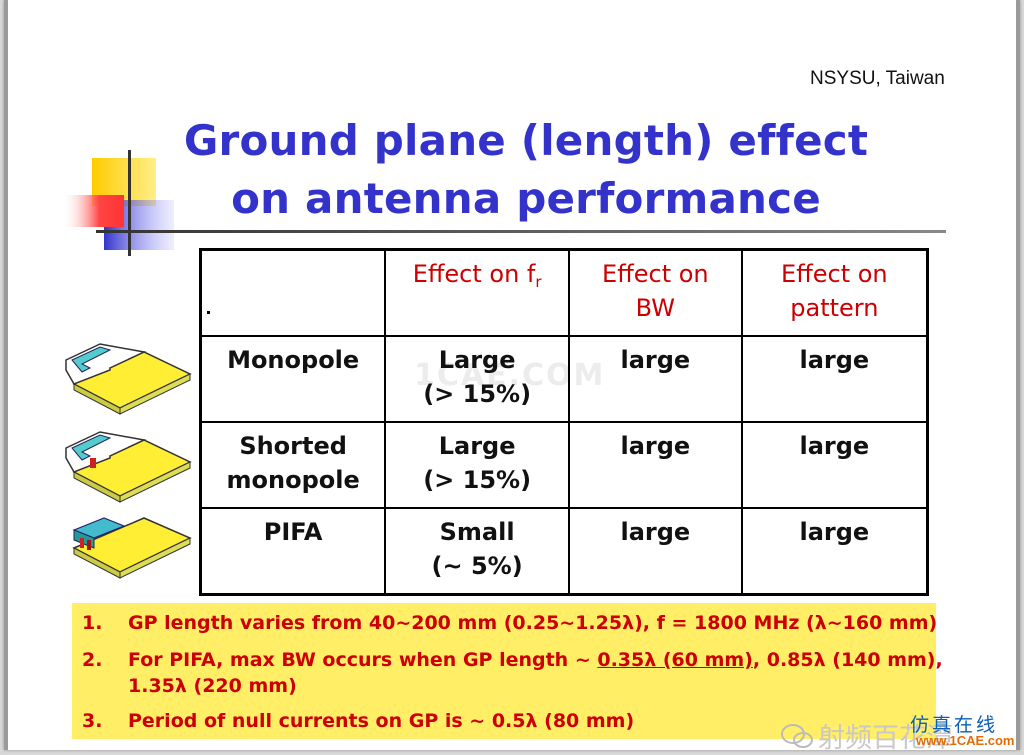  What do you see at coordinates (847, 660) in the screenshot?
I see `note-text-post: , 0.85λ (140 mm),` at bounding box center [847, 660].